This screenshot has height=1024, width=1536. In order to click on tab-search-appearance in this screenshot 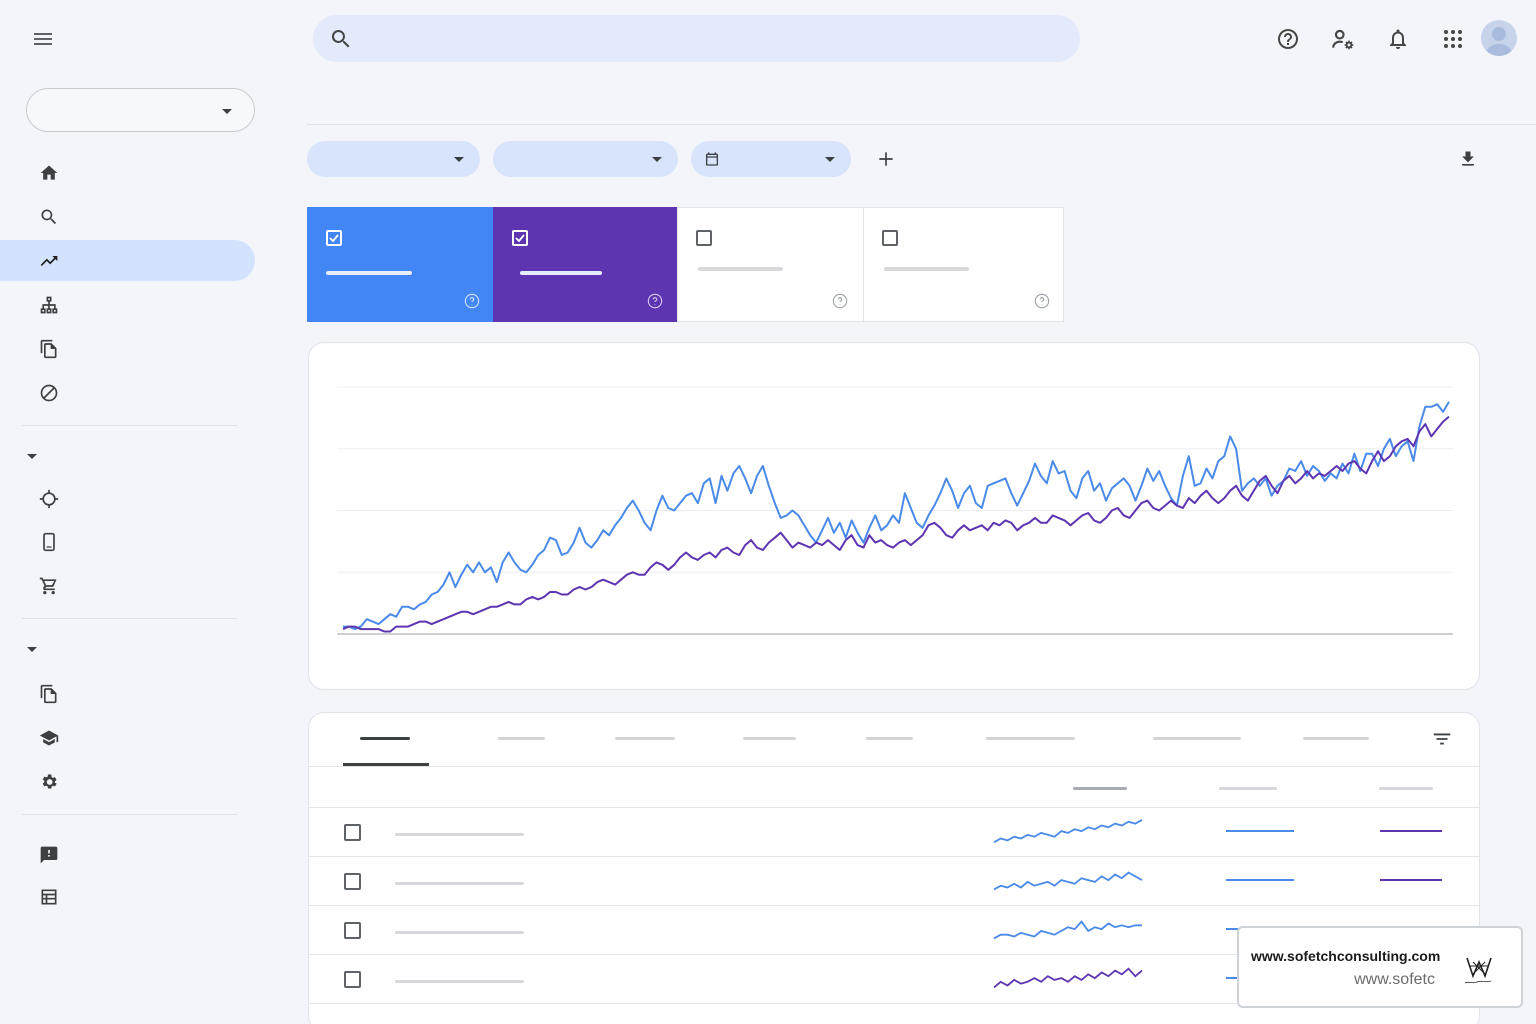, I will do `click(889, 738)`.